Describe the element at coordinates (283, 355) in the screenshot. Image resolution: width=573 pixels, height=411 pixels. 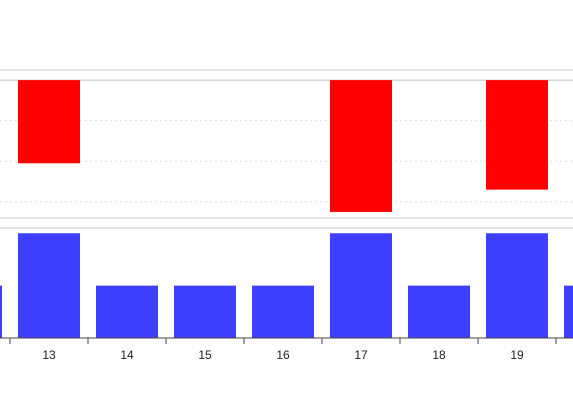
I see `x-tick-label: 16` at that location.